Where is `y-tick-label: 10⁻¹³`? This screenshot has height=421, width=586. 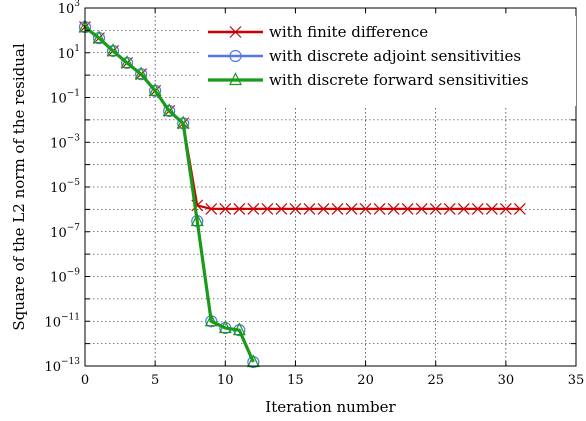 y-tick-label: 10⁻¹³ is located at coordinates (62, 366).